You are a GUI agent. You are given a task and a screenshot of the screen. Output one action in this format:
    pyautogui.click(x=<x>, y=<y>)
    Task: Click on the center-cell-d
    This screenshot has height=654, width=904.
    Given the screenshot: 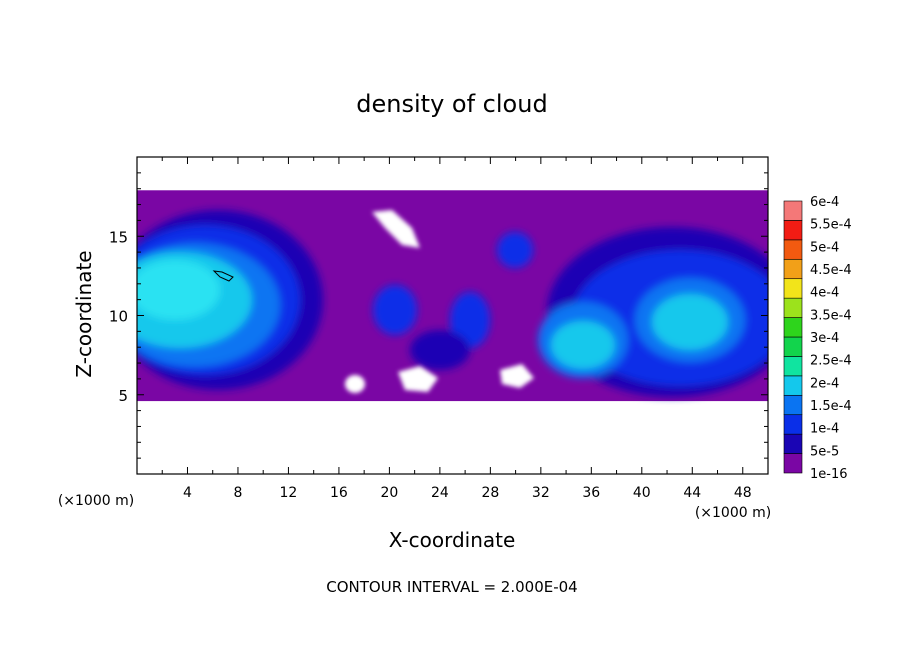 What is the action you would take?
    pyautogui.click(x=440, y=350)
    